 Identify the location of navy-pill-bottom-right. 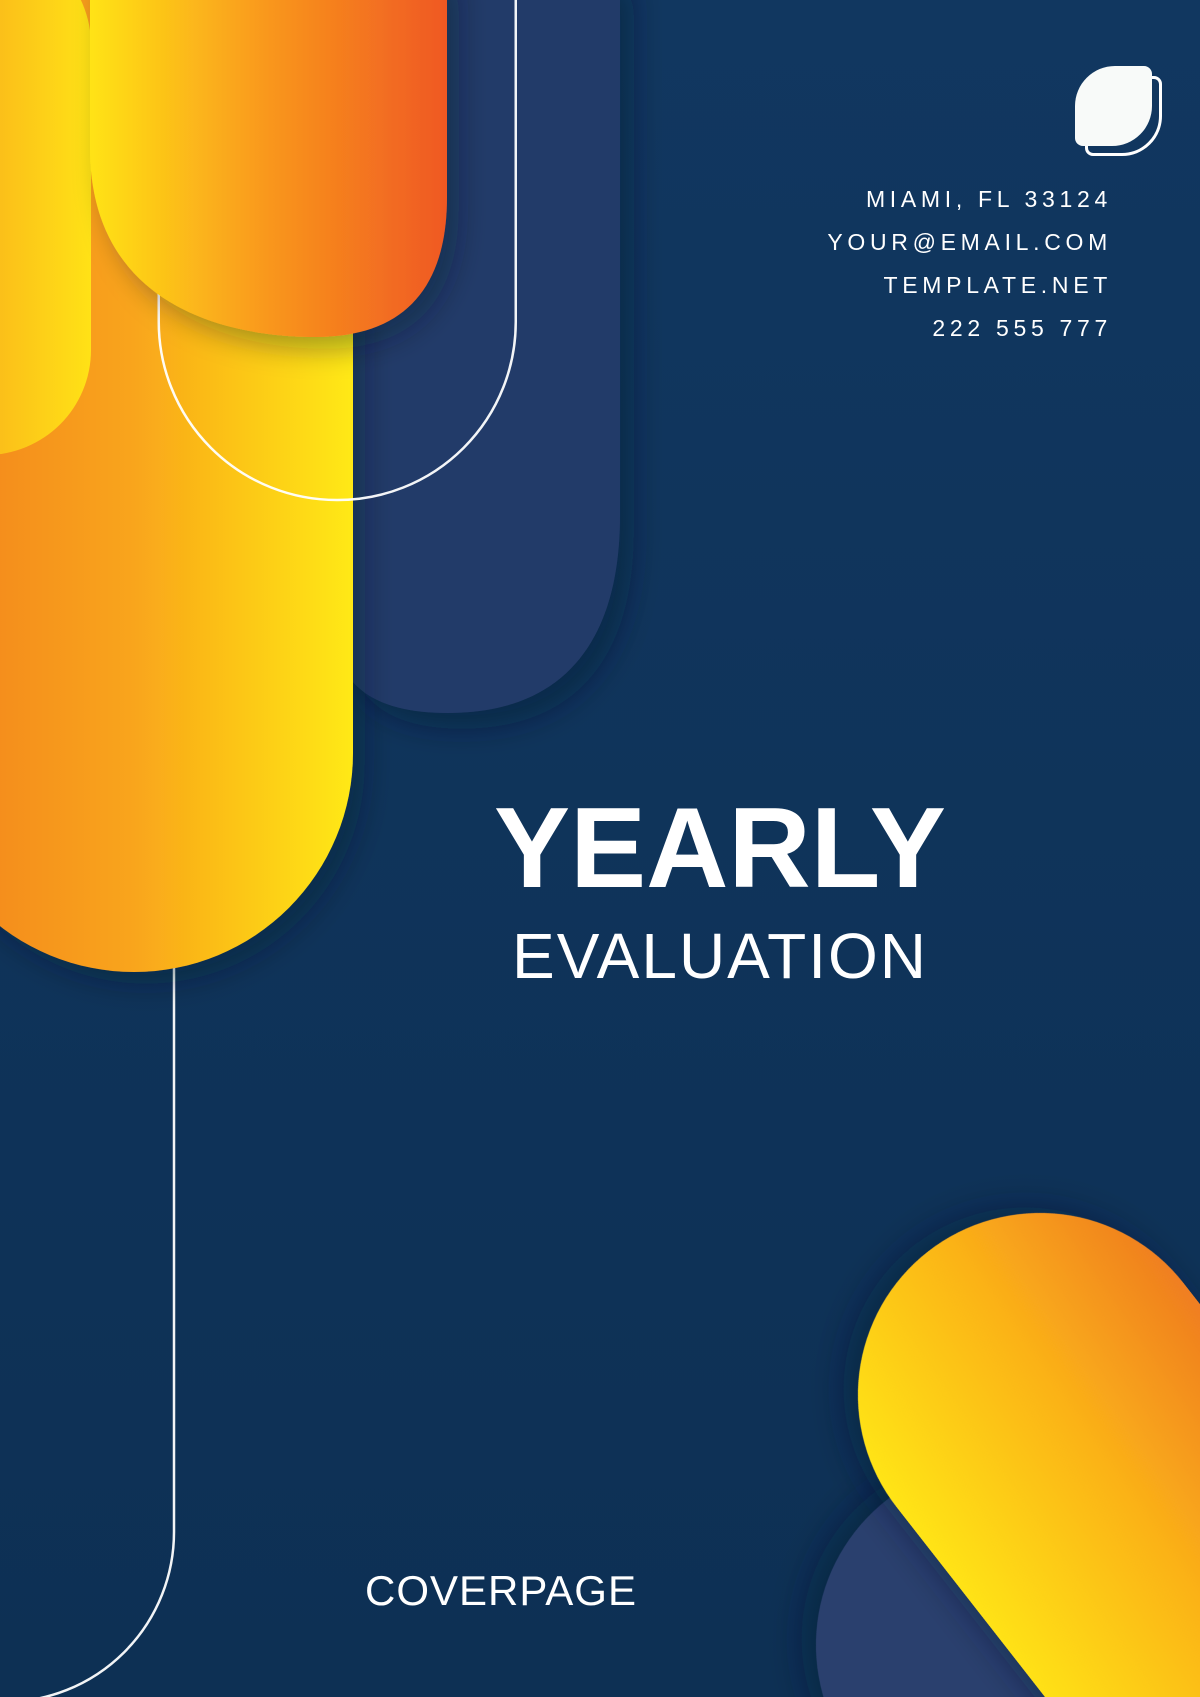
(1007, 1579).